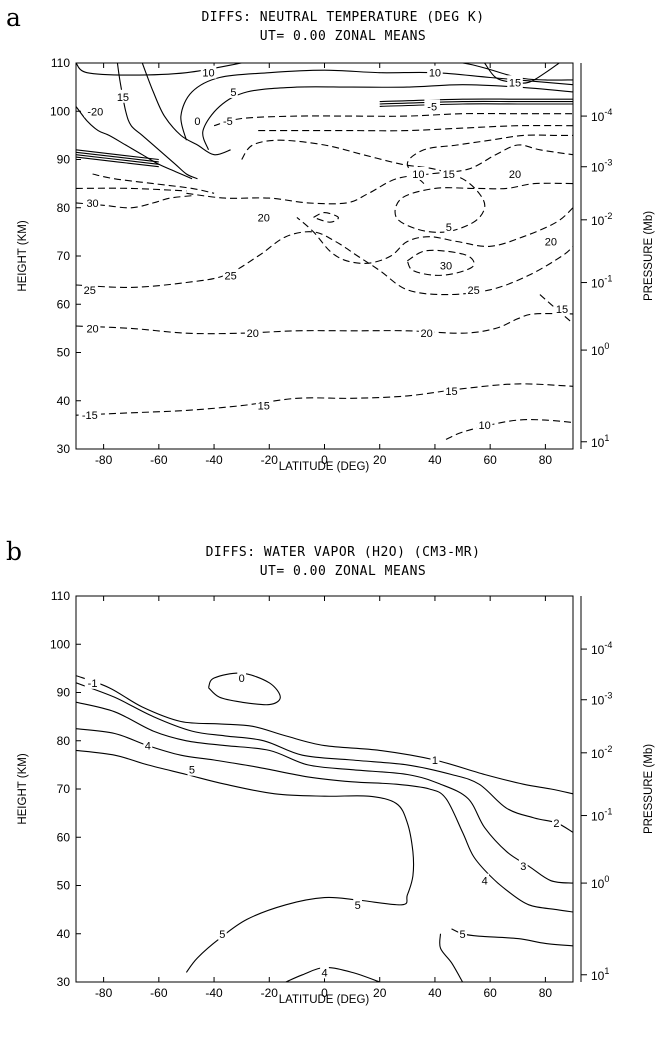 This screenshot has height=1053, width=663. What do you see at coordinates (546, 460) in the screenshot?
I see `x-tick-label: 80` at bounding box center [546, 460].